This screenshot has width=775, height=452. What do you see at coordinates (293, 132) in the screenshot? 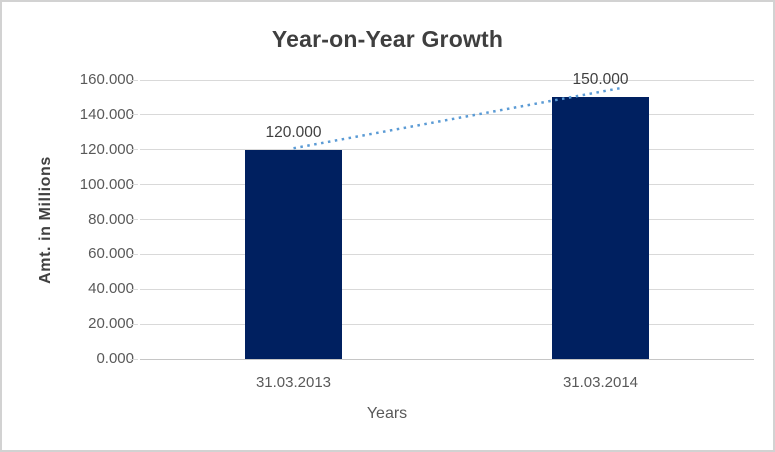
I see `data-label-31.03.2013: 120.000` at bounding box center [293, 132].